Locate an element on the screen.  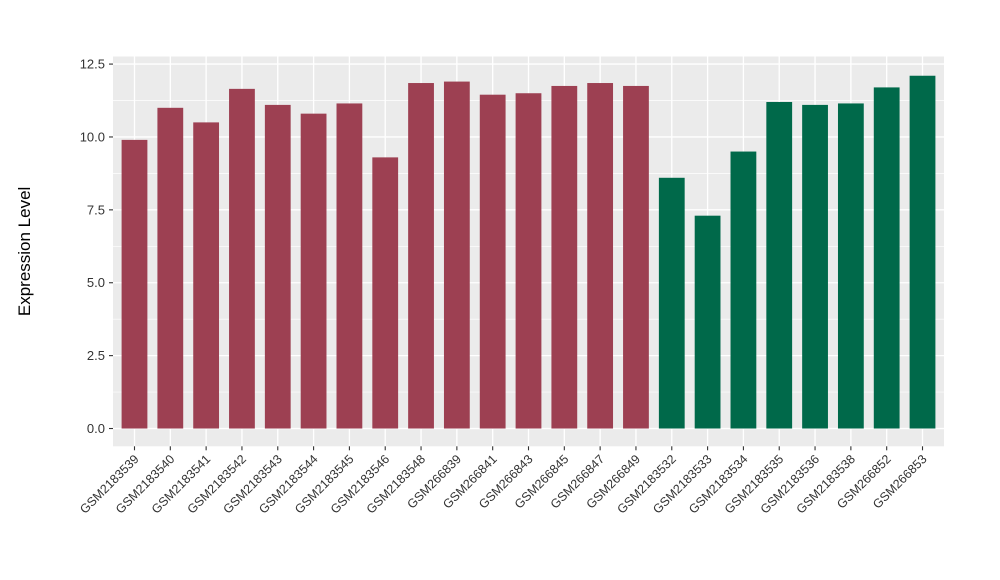
y-tick-label: 12.5 is located at coordinates (92, 64).